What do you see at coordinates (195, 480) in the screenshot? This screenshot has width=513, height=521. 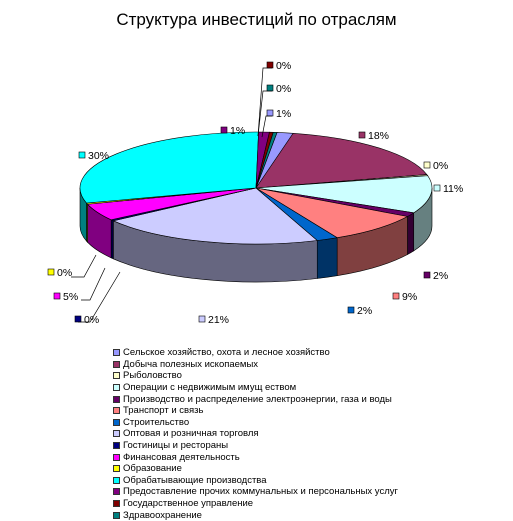 I see `legend-label: Обрабатывающие производства` at bounding box center [195, 480].